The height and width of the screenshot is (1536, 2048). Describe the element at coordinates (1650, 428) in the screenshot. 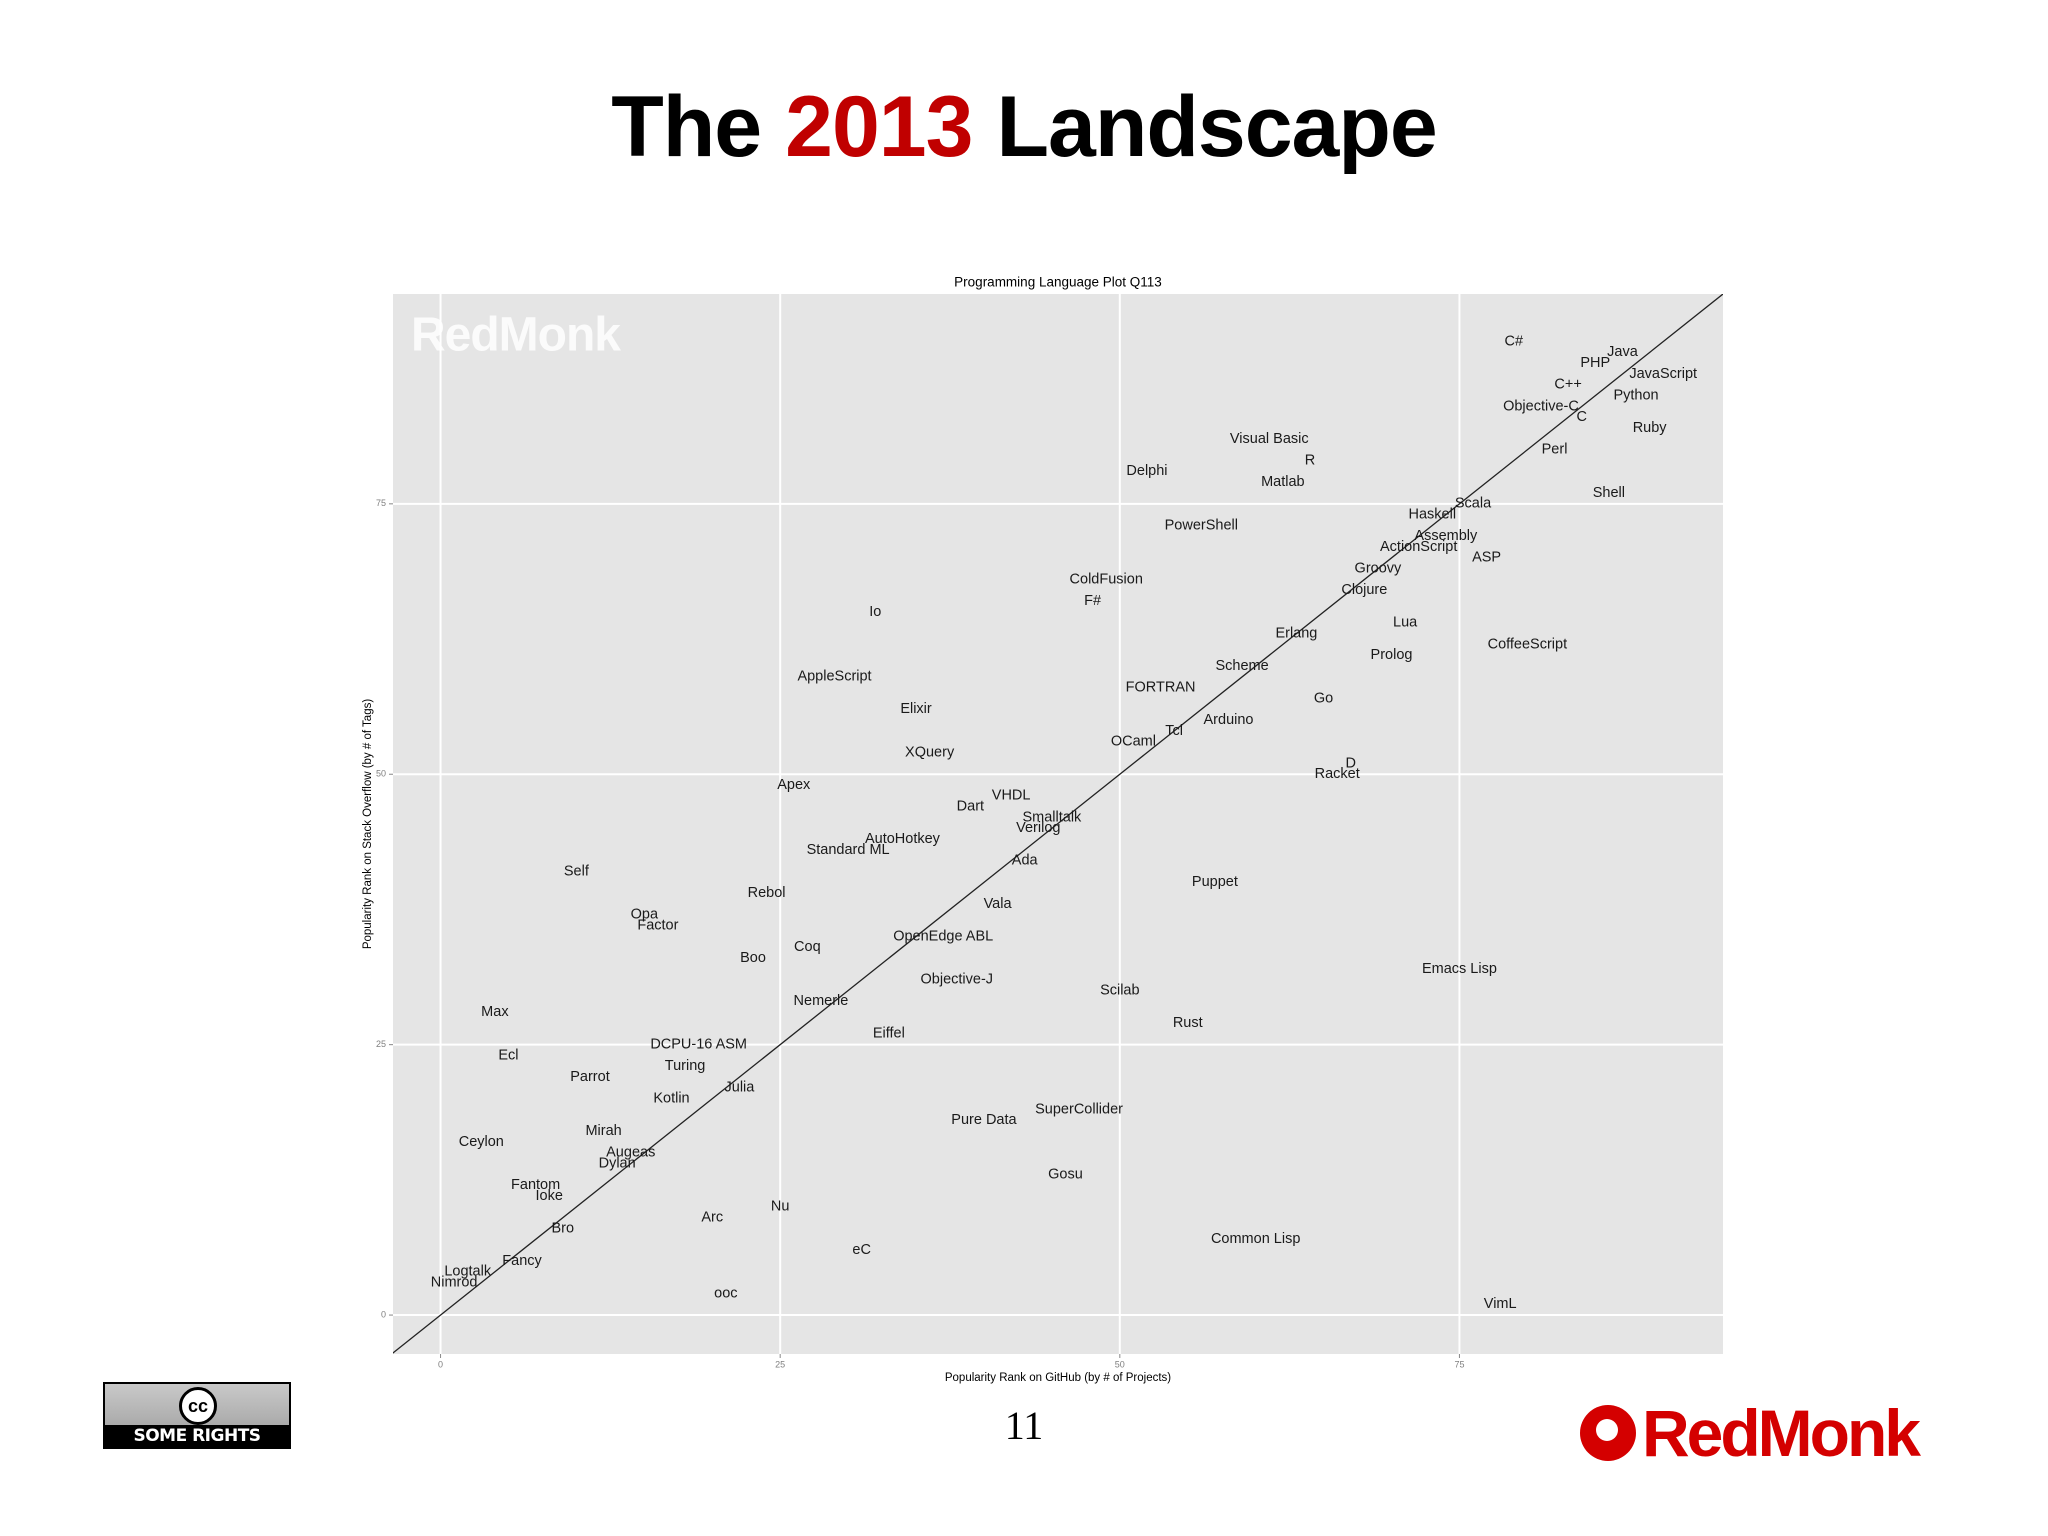

I see `point-label: Ruby` at that location.